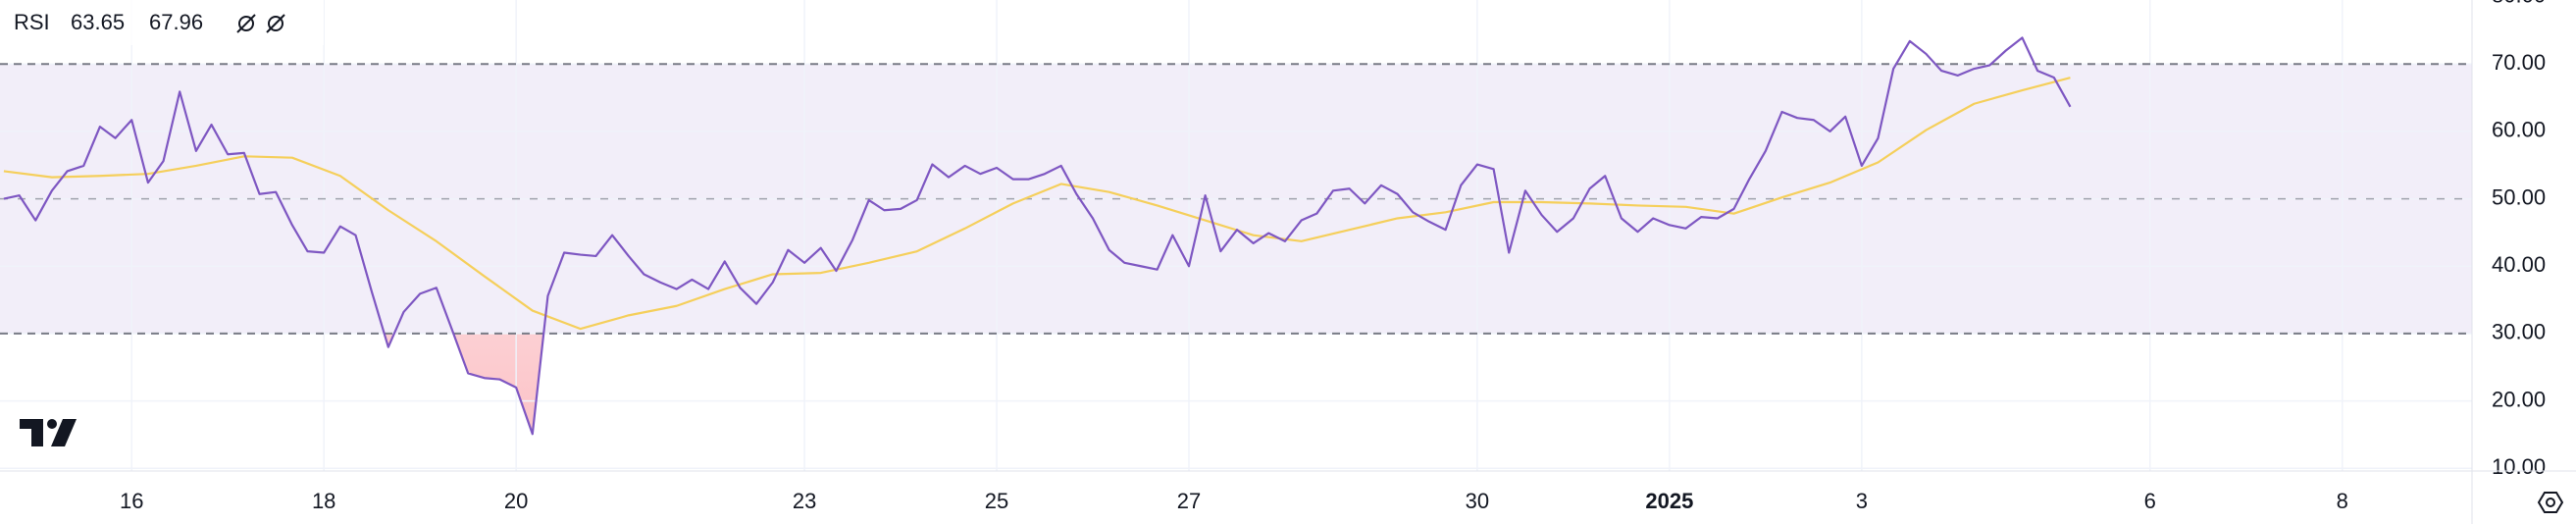 The image size is (2576, 524). I want to click on x-tick-label: 8, so click(2342, 501).